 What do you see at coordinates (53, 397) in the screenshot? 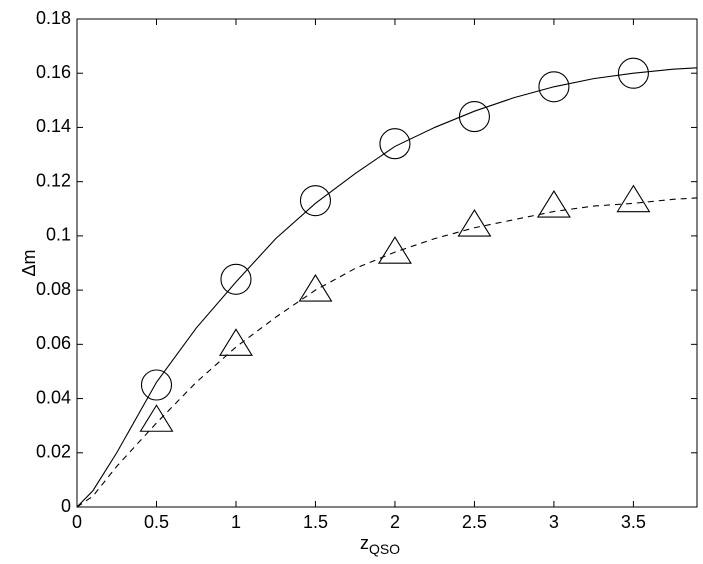
I see `y-tick-label: 0.04` at bounding box center [53, 397].